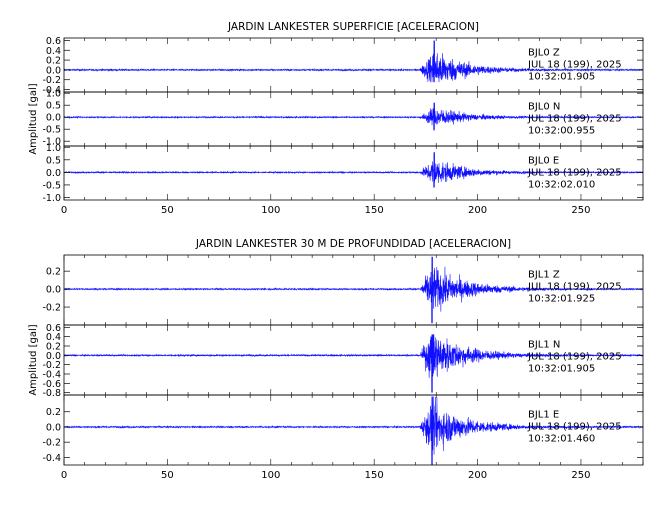 The image size is (650, 505). What do you see at coordinates (544, 344) in the screenshot?
I see `station-label: BJL1 N` at bounding box center [544, 344].